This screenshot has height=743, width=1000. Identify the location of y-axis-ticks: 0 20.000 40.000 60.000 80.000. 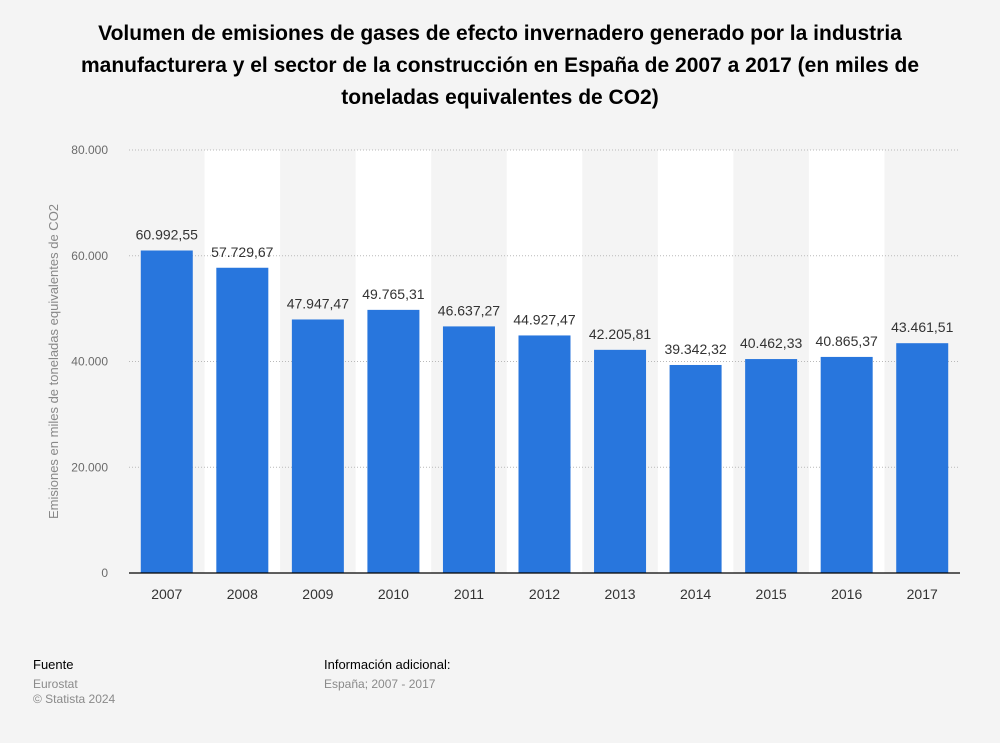
(89, 361).